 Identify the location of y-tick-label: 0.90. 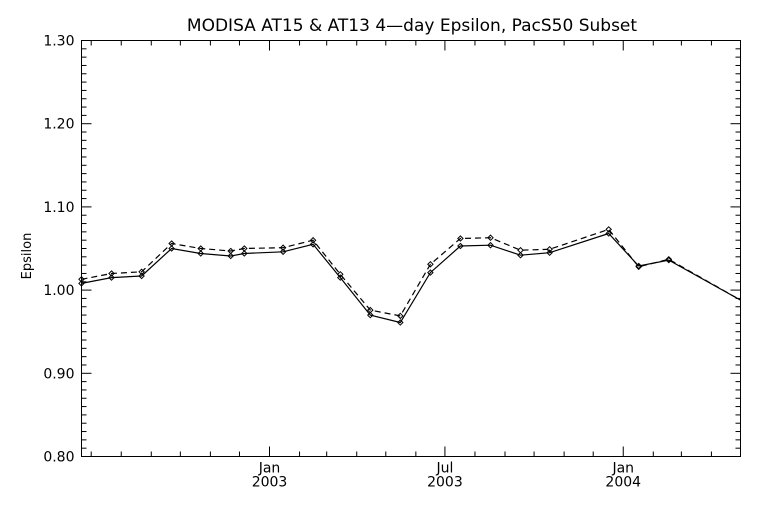
(58, 374).